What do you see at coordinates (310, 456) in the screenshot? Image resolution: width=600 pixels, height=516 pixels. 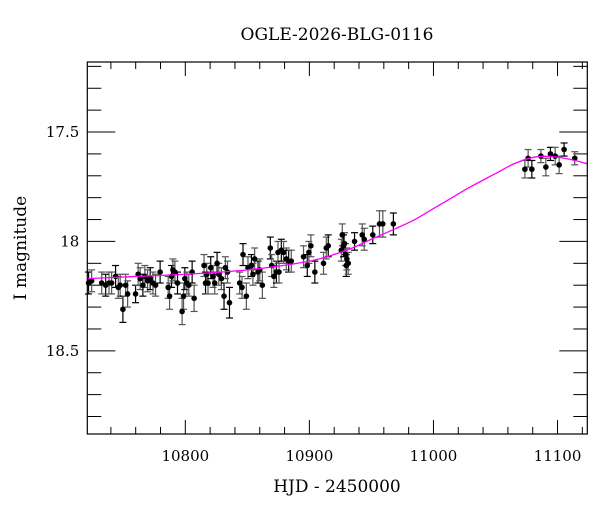 I see `x-tick-label: 10900` at bounding box center [310, 456].